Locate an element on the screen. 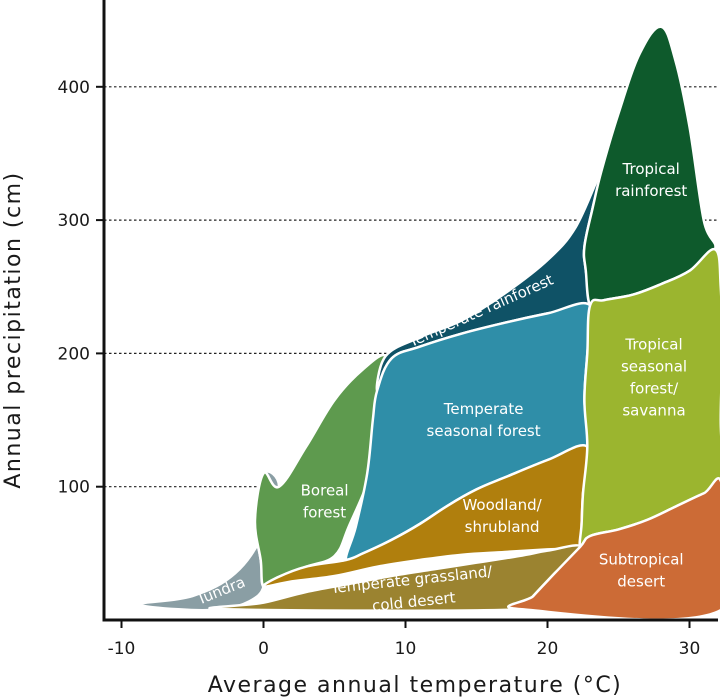 This screenshot has width=720, height=699. label-line: shrubland is located at coordinates (502, 527).